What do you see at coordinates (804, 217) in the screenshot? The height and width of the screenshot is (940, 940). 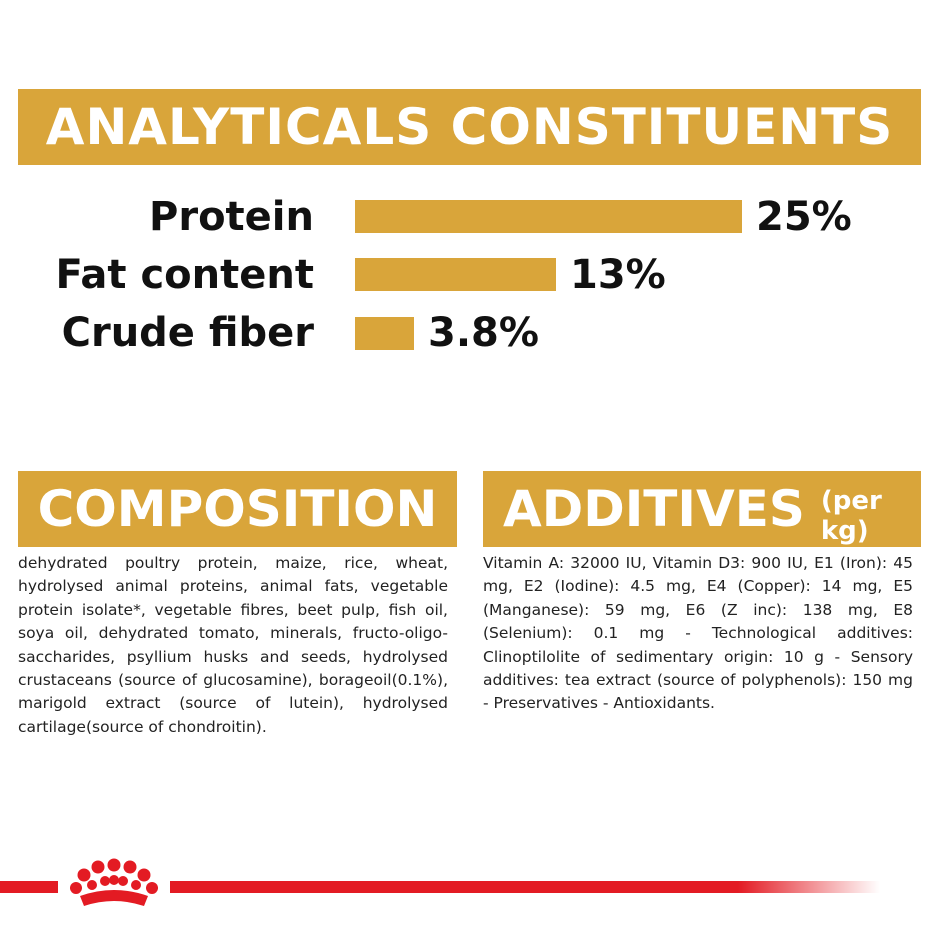 I see `nutrient-value-protein: 25%` at bounding box center [804, 217].